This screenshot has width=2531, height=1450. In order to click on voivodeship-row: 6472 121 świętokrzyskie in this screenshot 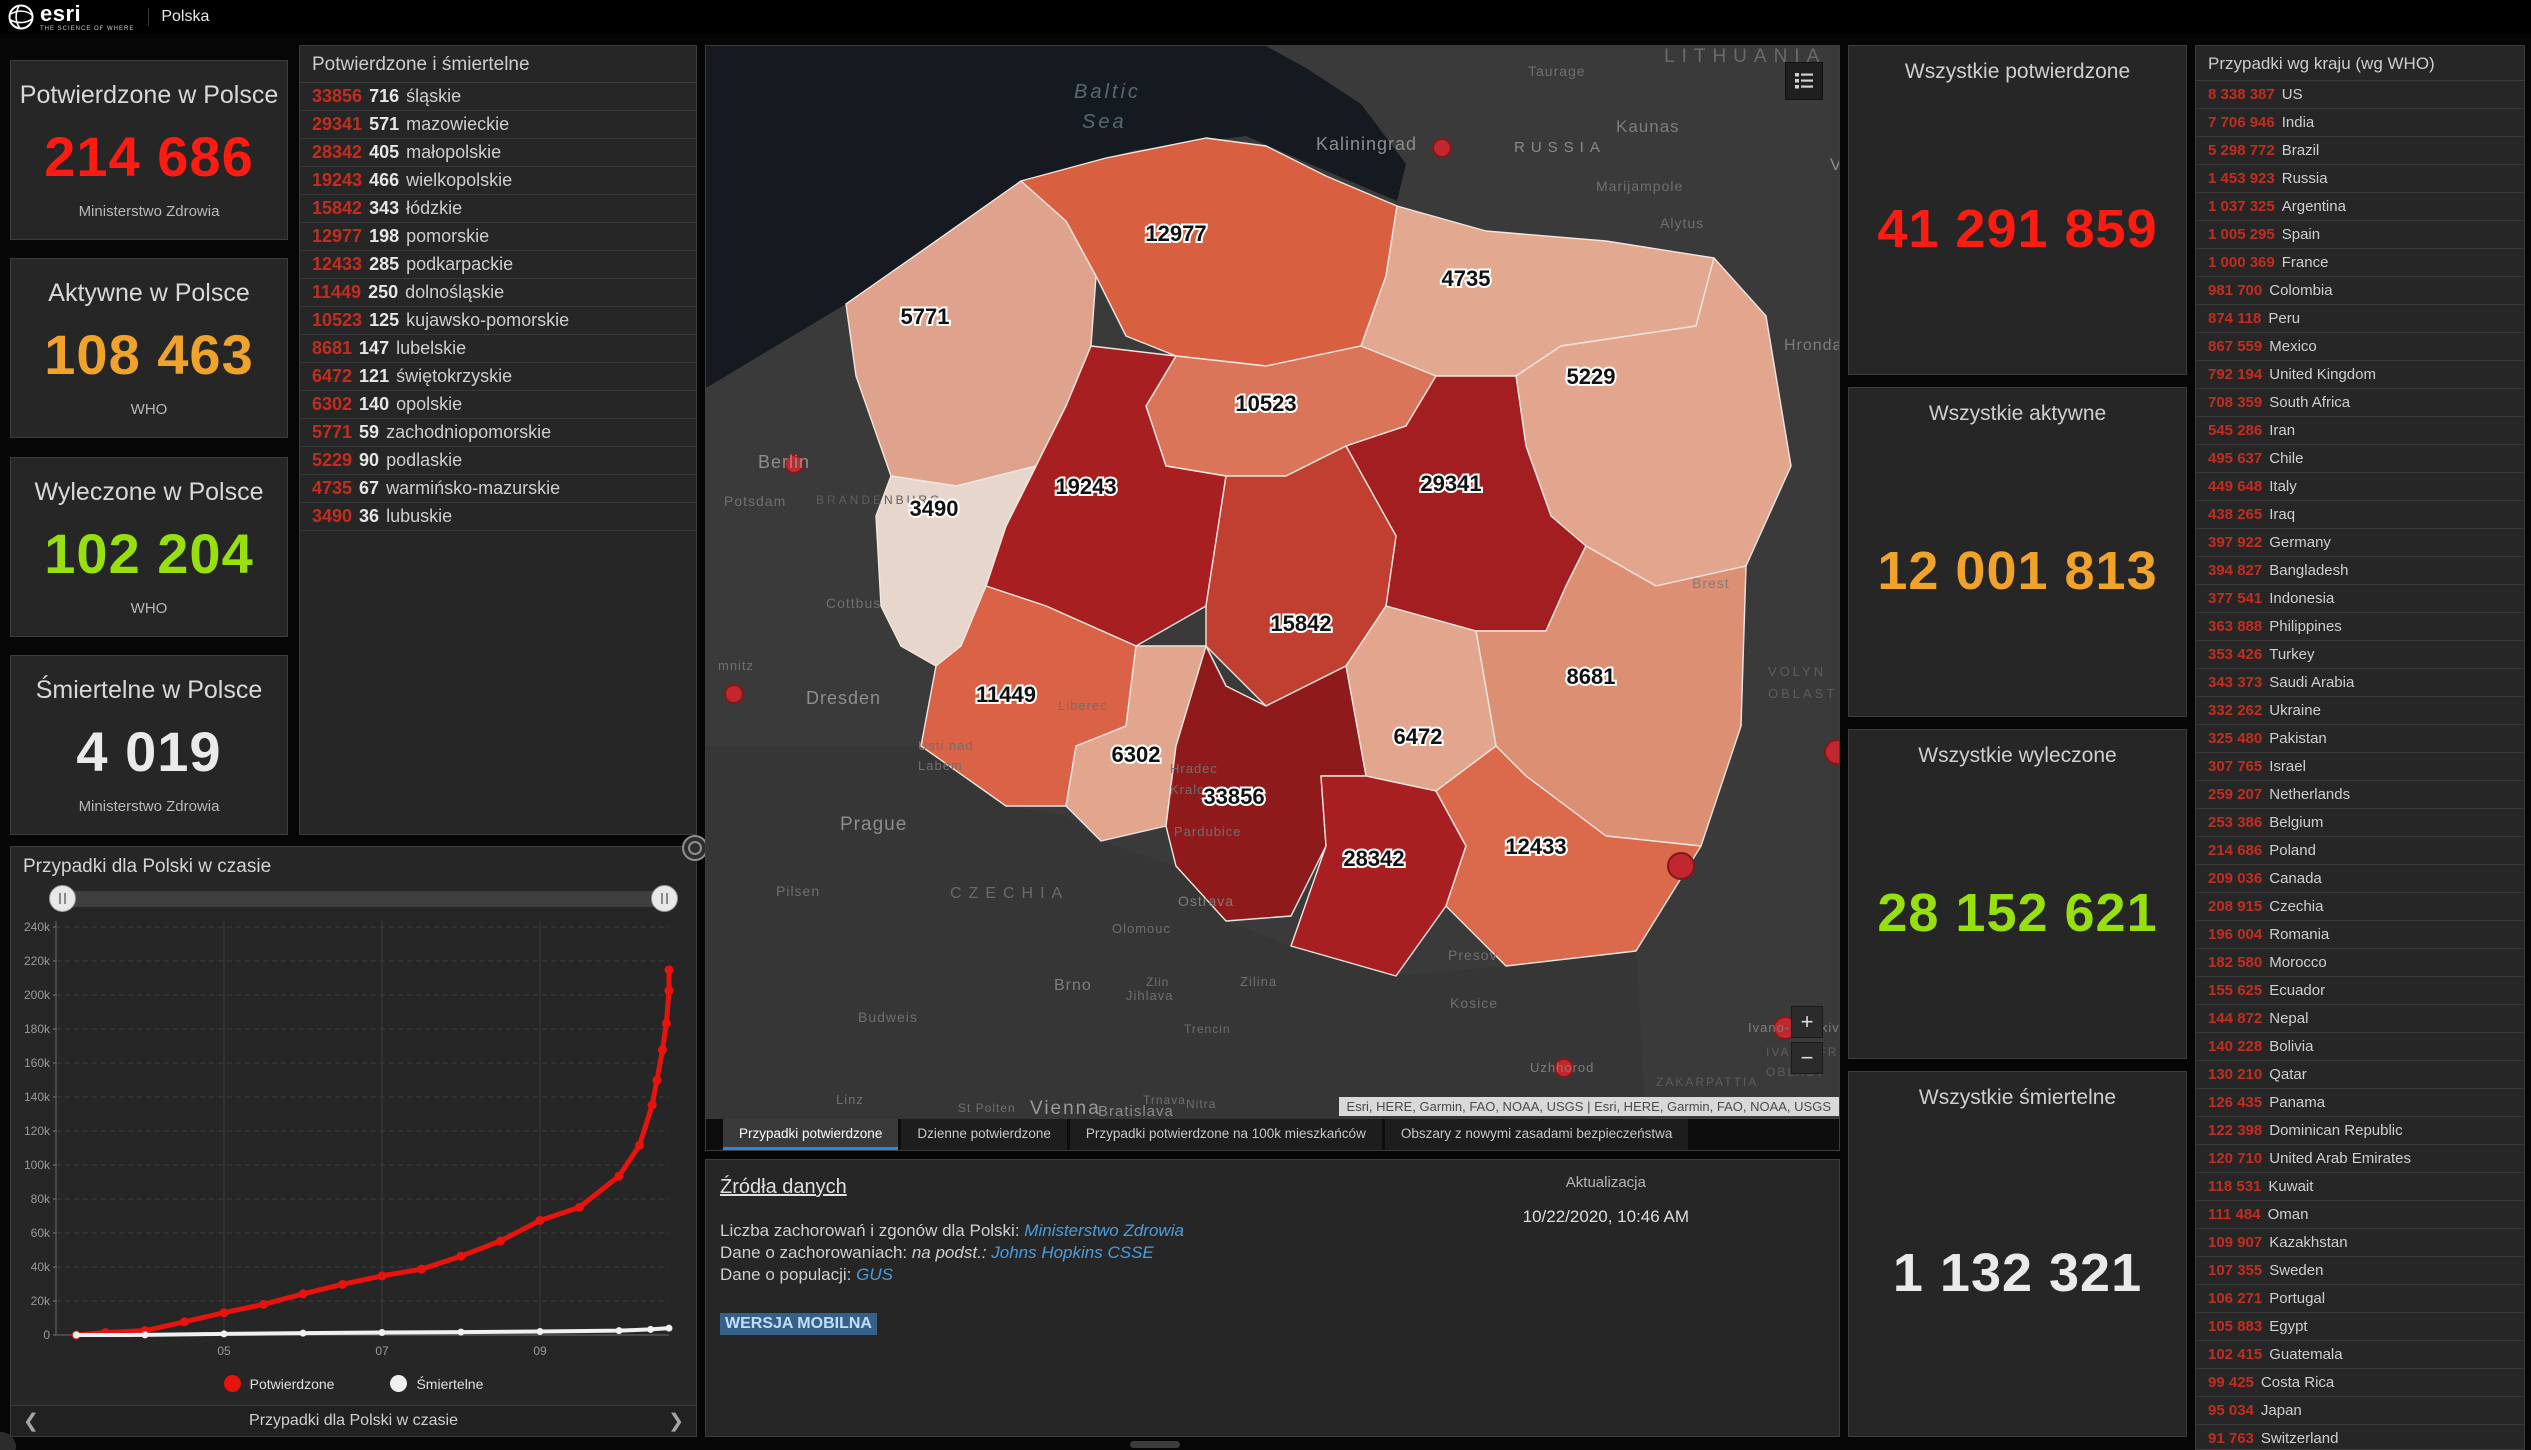, I will do `click(498, 377)`.